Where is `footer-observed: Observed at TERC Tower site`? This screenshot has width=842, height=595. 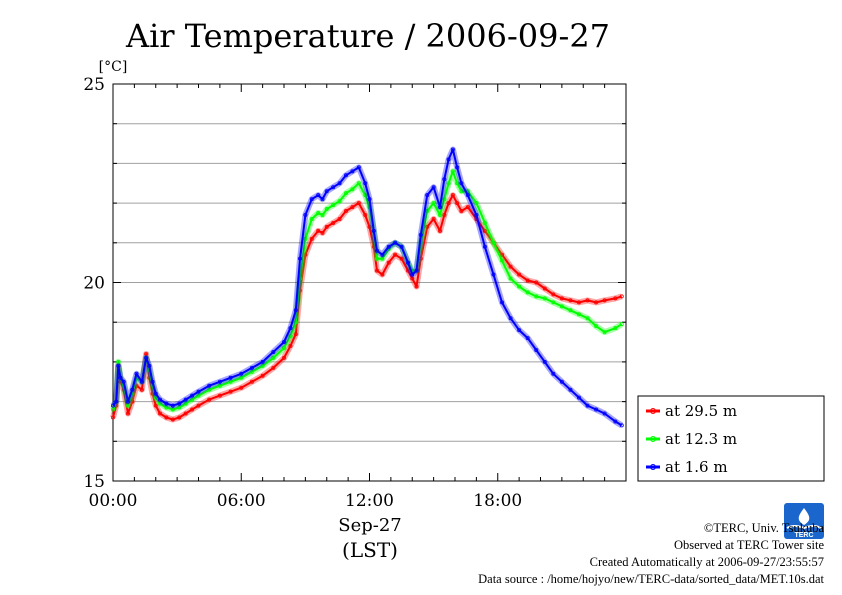 footer-observed: Observed at TERC Tower site is located at coordinates (748, 545).